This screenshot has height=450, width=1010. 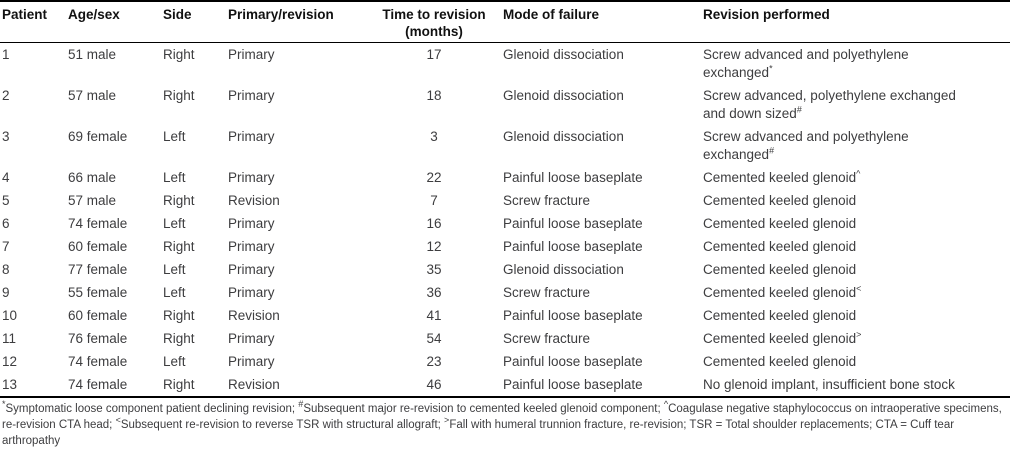 What do you see at coordinates (799, 109) in the screenshot?
I see `footnote-marker: #` at bounding box center [799, 109].